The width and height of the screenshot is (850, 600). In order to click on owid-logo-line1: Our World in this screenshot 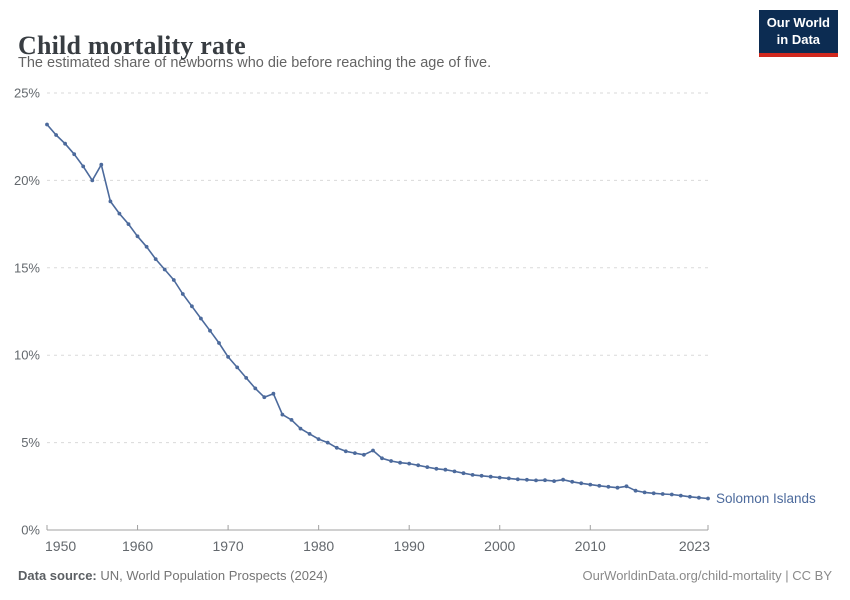, I will do `click(798, 22)`.